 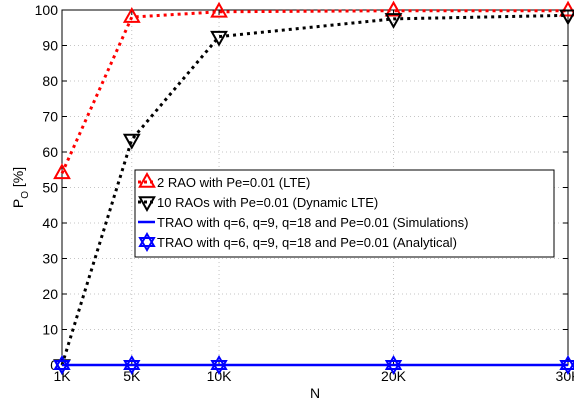 What do you see at coordinates (47, 10) in the screenshot?
I see `y-tick-label: 100` at bounding box center [47, 10].